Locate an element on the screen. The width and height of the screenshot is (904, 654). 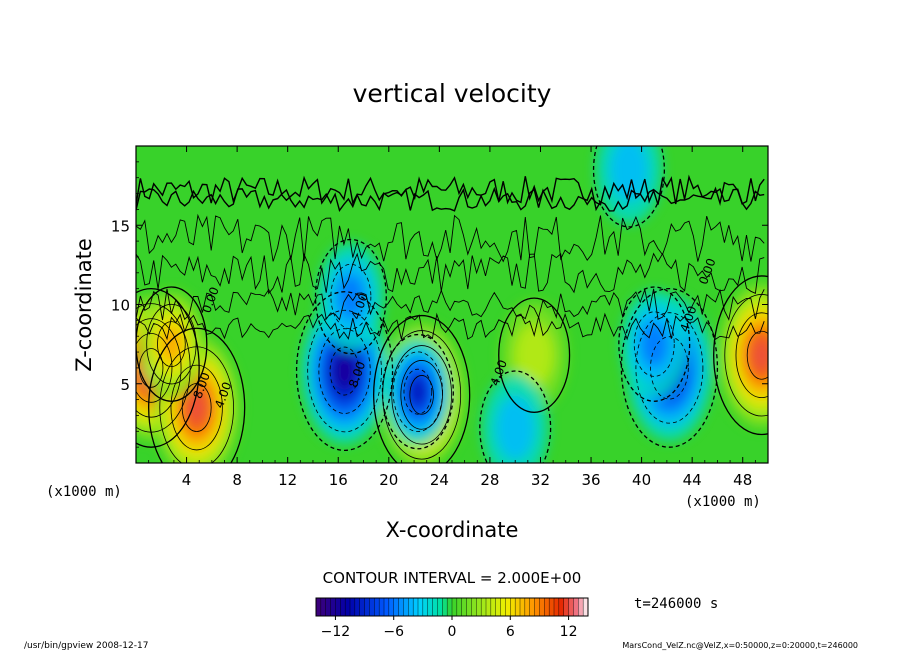
x-tick-label-10: 44 is located at coordinates (692, 480).